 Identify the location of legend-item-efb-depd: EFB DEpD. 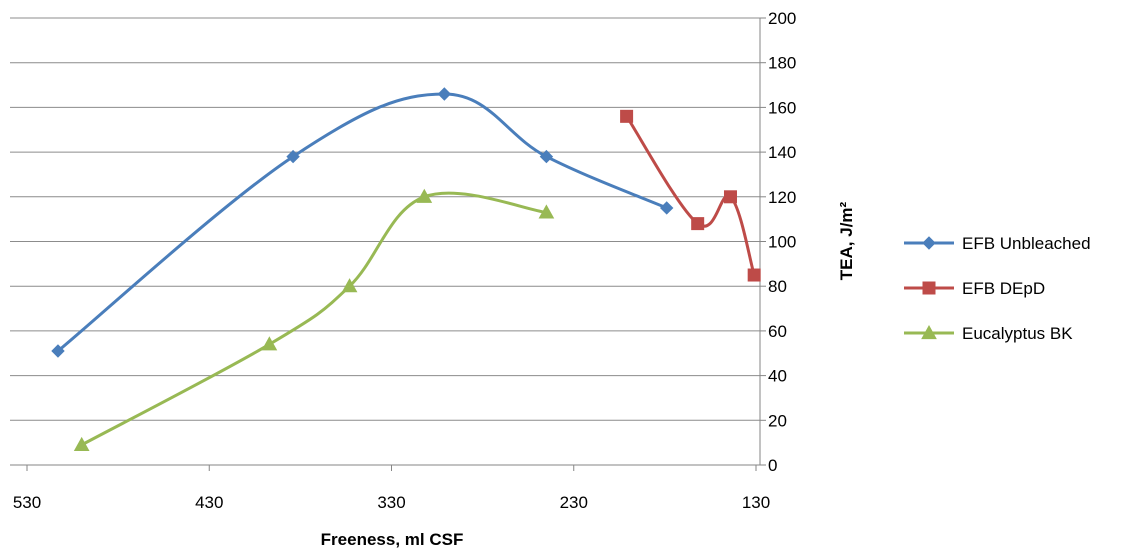
(974, 288).